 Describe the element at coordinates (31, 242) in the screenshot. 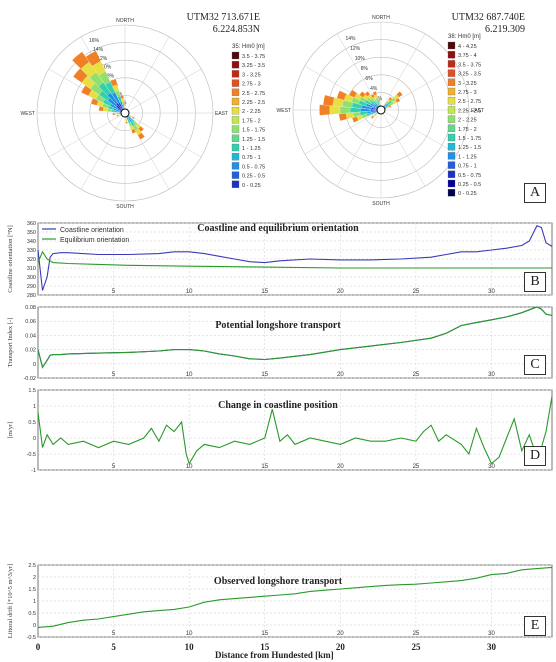

I see `y-tick-label: 340` at that location.